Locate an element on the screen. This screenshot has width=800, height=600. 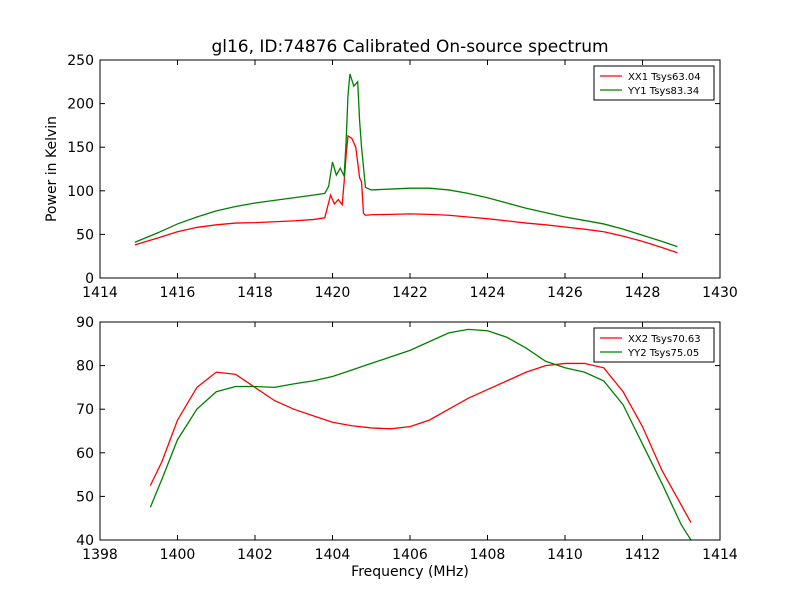
x-axis-label: Frequency (MHz) is located at coordinates (410, 572).